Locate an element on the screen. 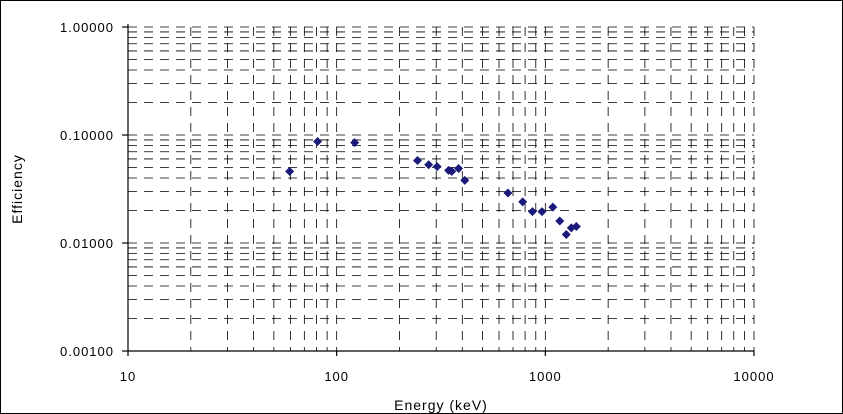 This screenshot has height=414, width=843. y-tick-label: 1.00000 is located at coordinates (87, 27).